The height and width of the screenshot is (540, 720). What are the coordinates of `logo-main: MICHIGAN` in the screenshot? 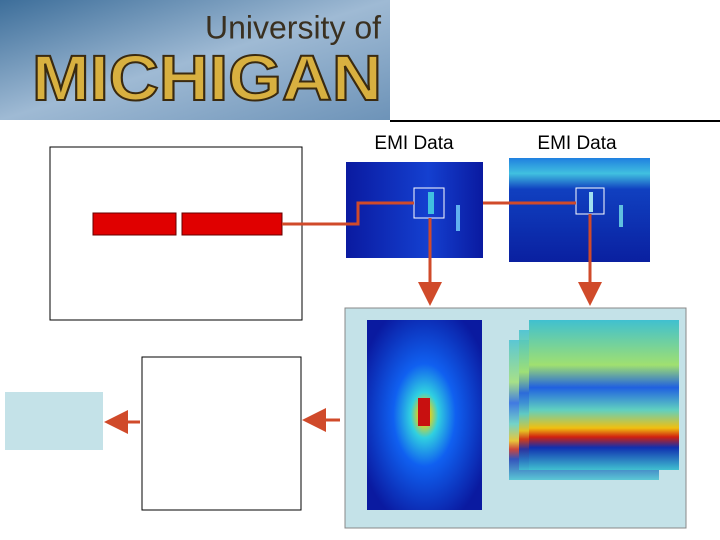 It's located at (207, 78).